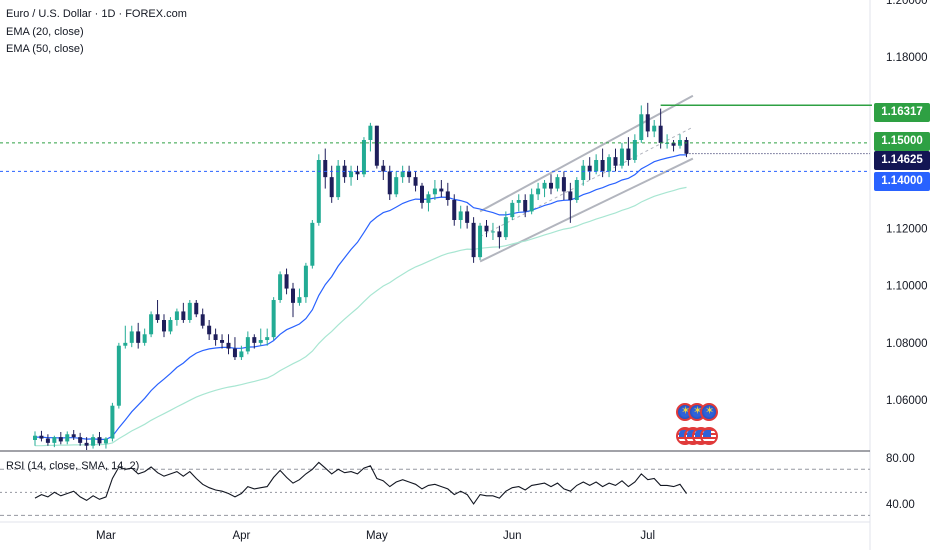 This screenshot has height=550, width=932. What do you see at coordinates (902, 112) in the screenshot?
I see `resistance-price-tag: 1.16317` at bounding box center [902, 112].